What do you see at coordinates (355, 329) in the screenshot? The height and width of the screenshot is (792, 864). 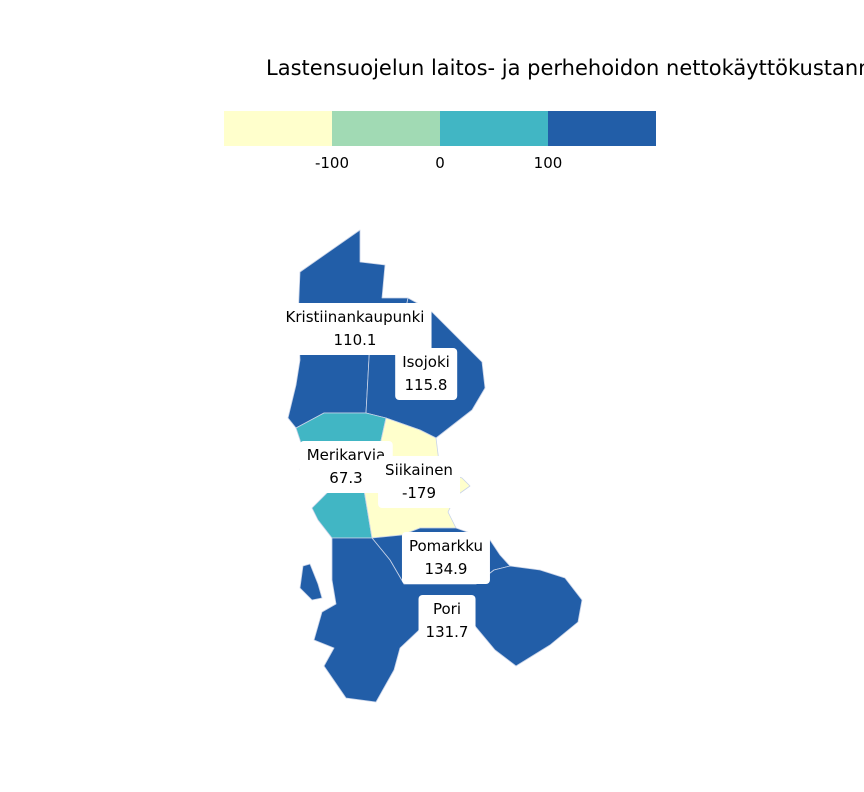 I see `label-kristiinankaupunki: Kristiinankaupunki 110.1` at bounding box center [355, 329].